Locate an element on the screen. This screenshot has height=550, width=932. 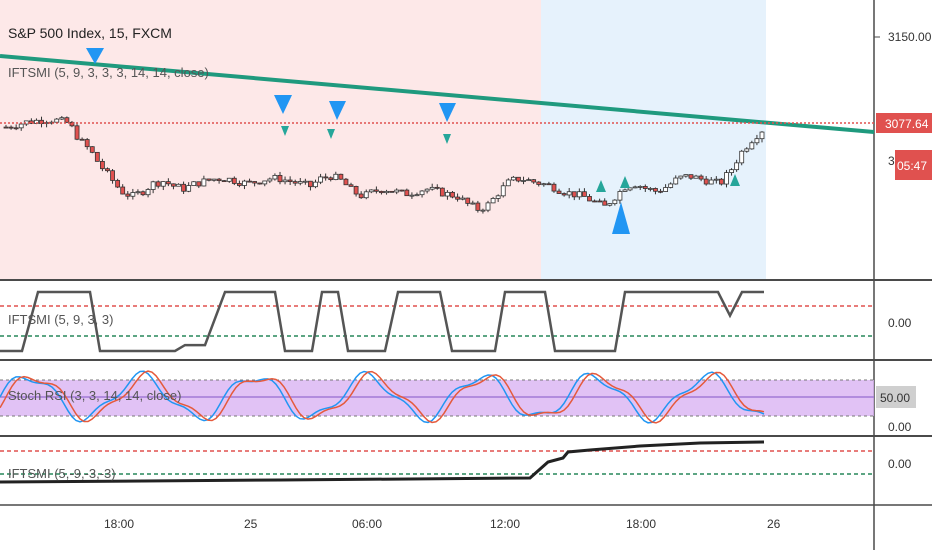
symbol-title: S&P 500 Index, 15, FXCM is located at coordinates (90, 33).